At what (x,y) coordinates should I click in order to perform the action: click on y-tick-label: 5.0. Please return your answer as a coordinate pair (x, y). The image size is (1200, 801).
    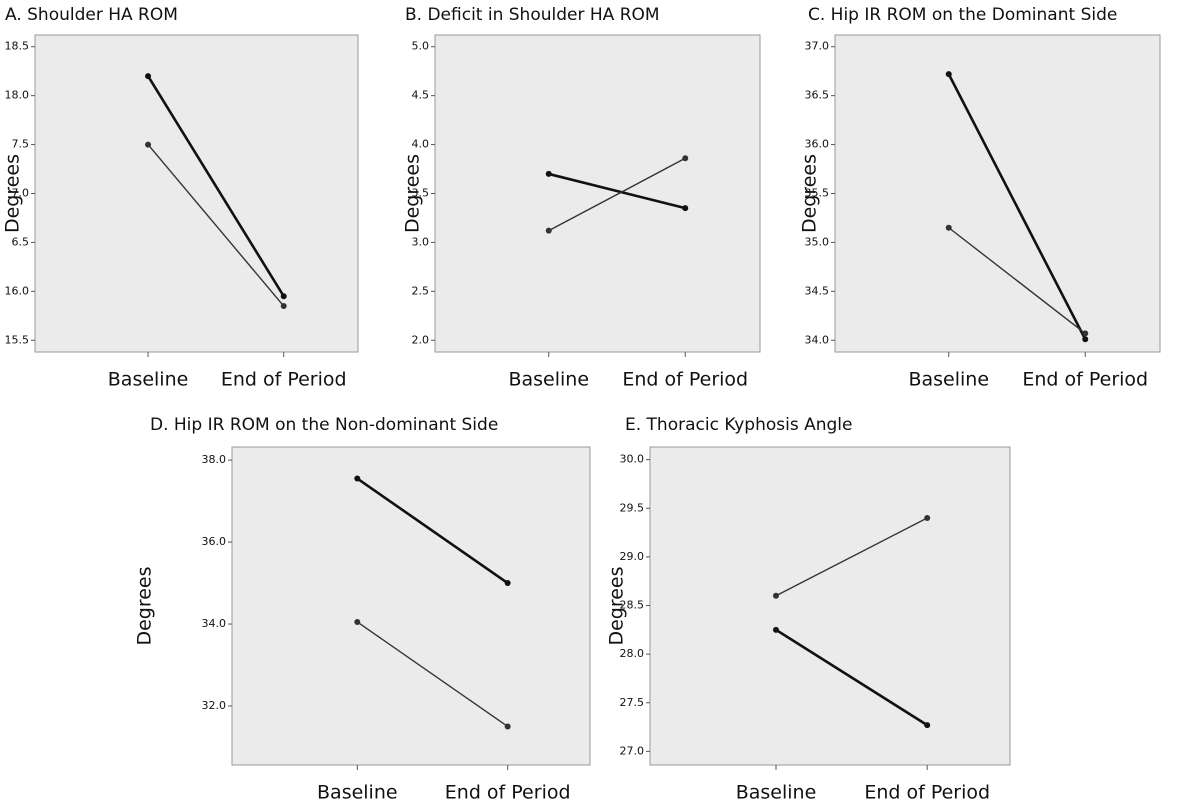
    Looking at the image, I should click on (421, 46).